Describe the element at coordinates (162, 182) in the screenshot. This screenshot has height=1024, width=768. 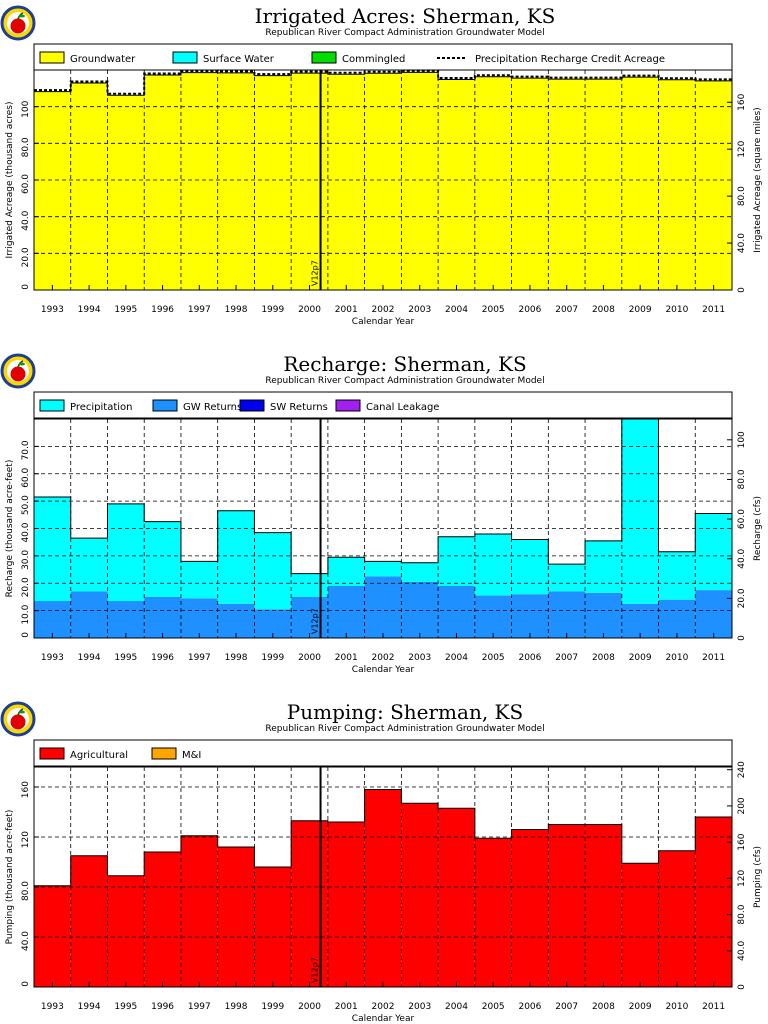
I see `bar-groundwater-1996` at that location.